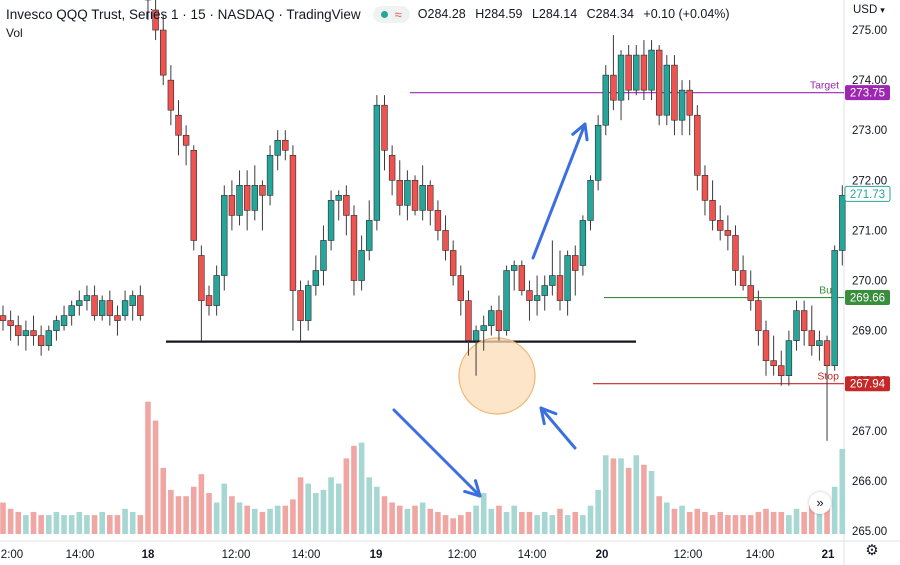 This screenshot has width=900, height=565. I want to click on scroll-to-realtime-button: », so click(820, 503).